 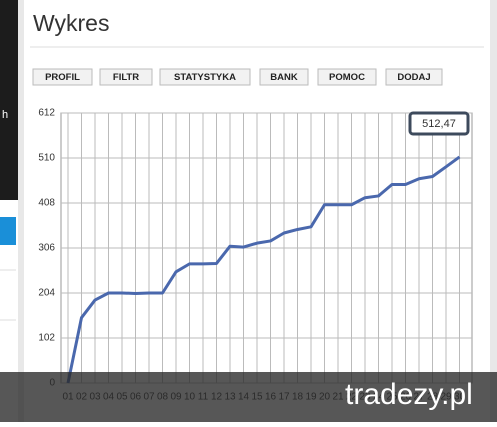 I want to click on sidebar-text: h, so click(x=5, y=115).